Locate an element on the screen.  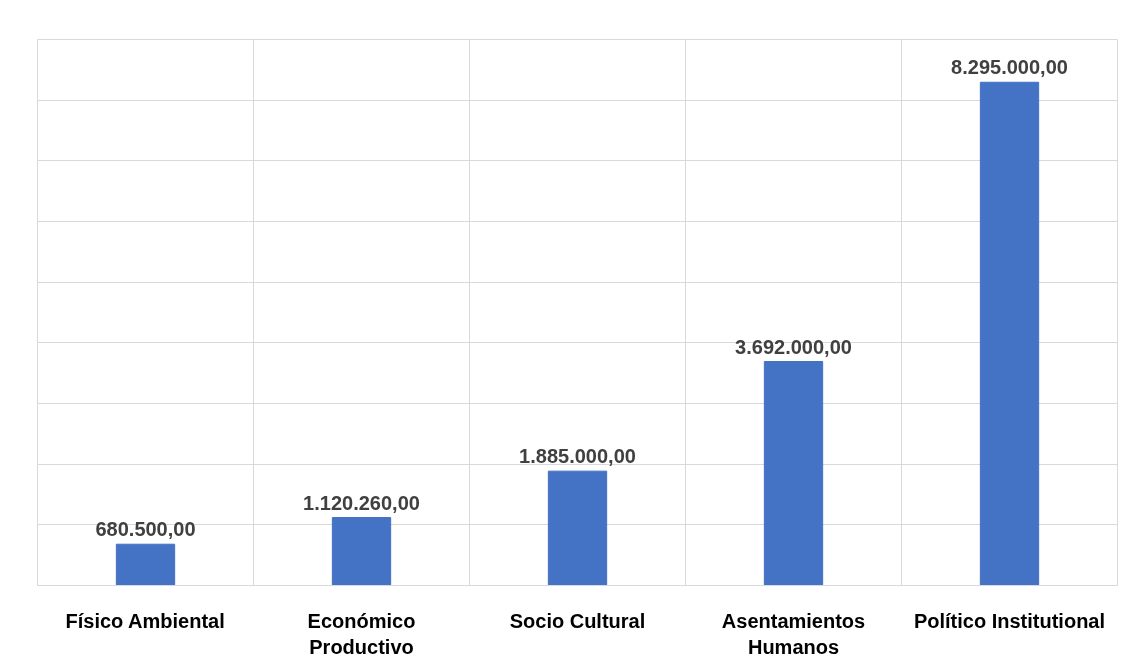
x-tick-label: Socio Cultural is located at coordinates (577, 620).